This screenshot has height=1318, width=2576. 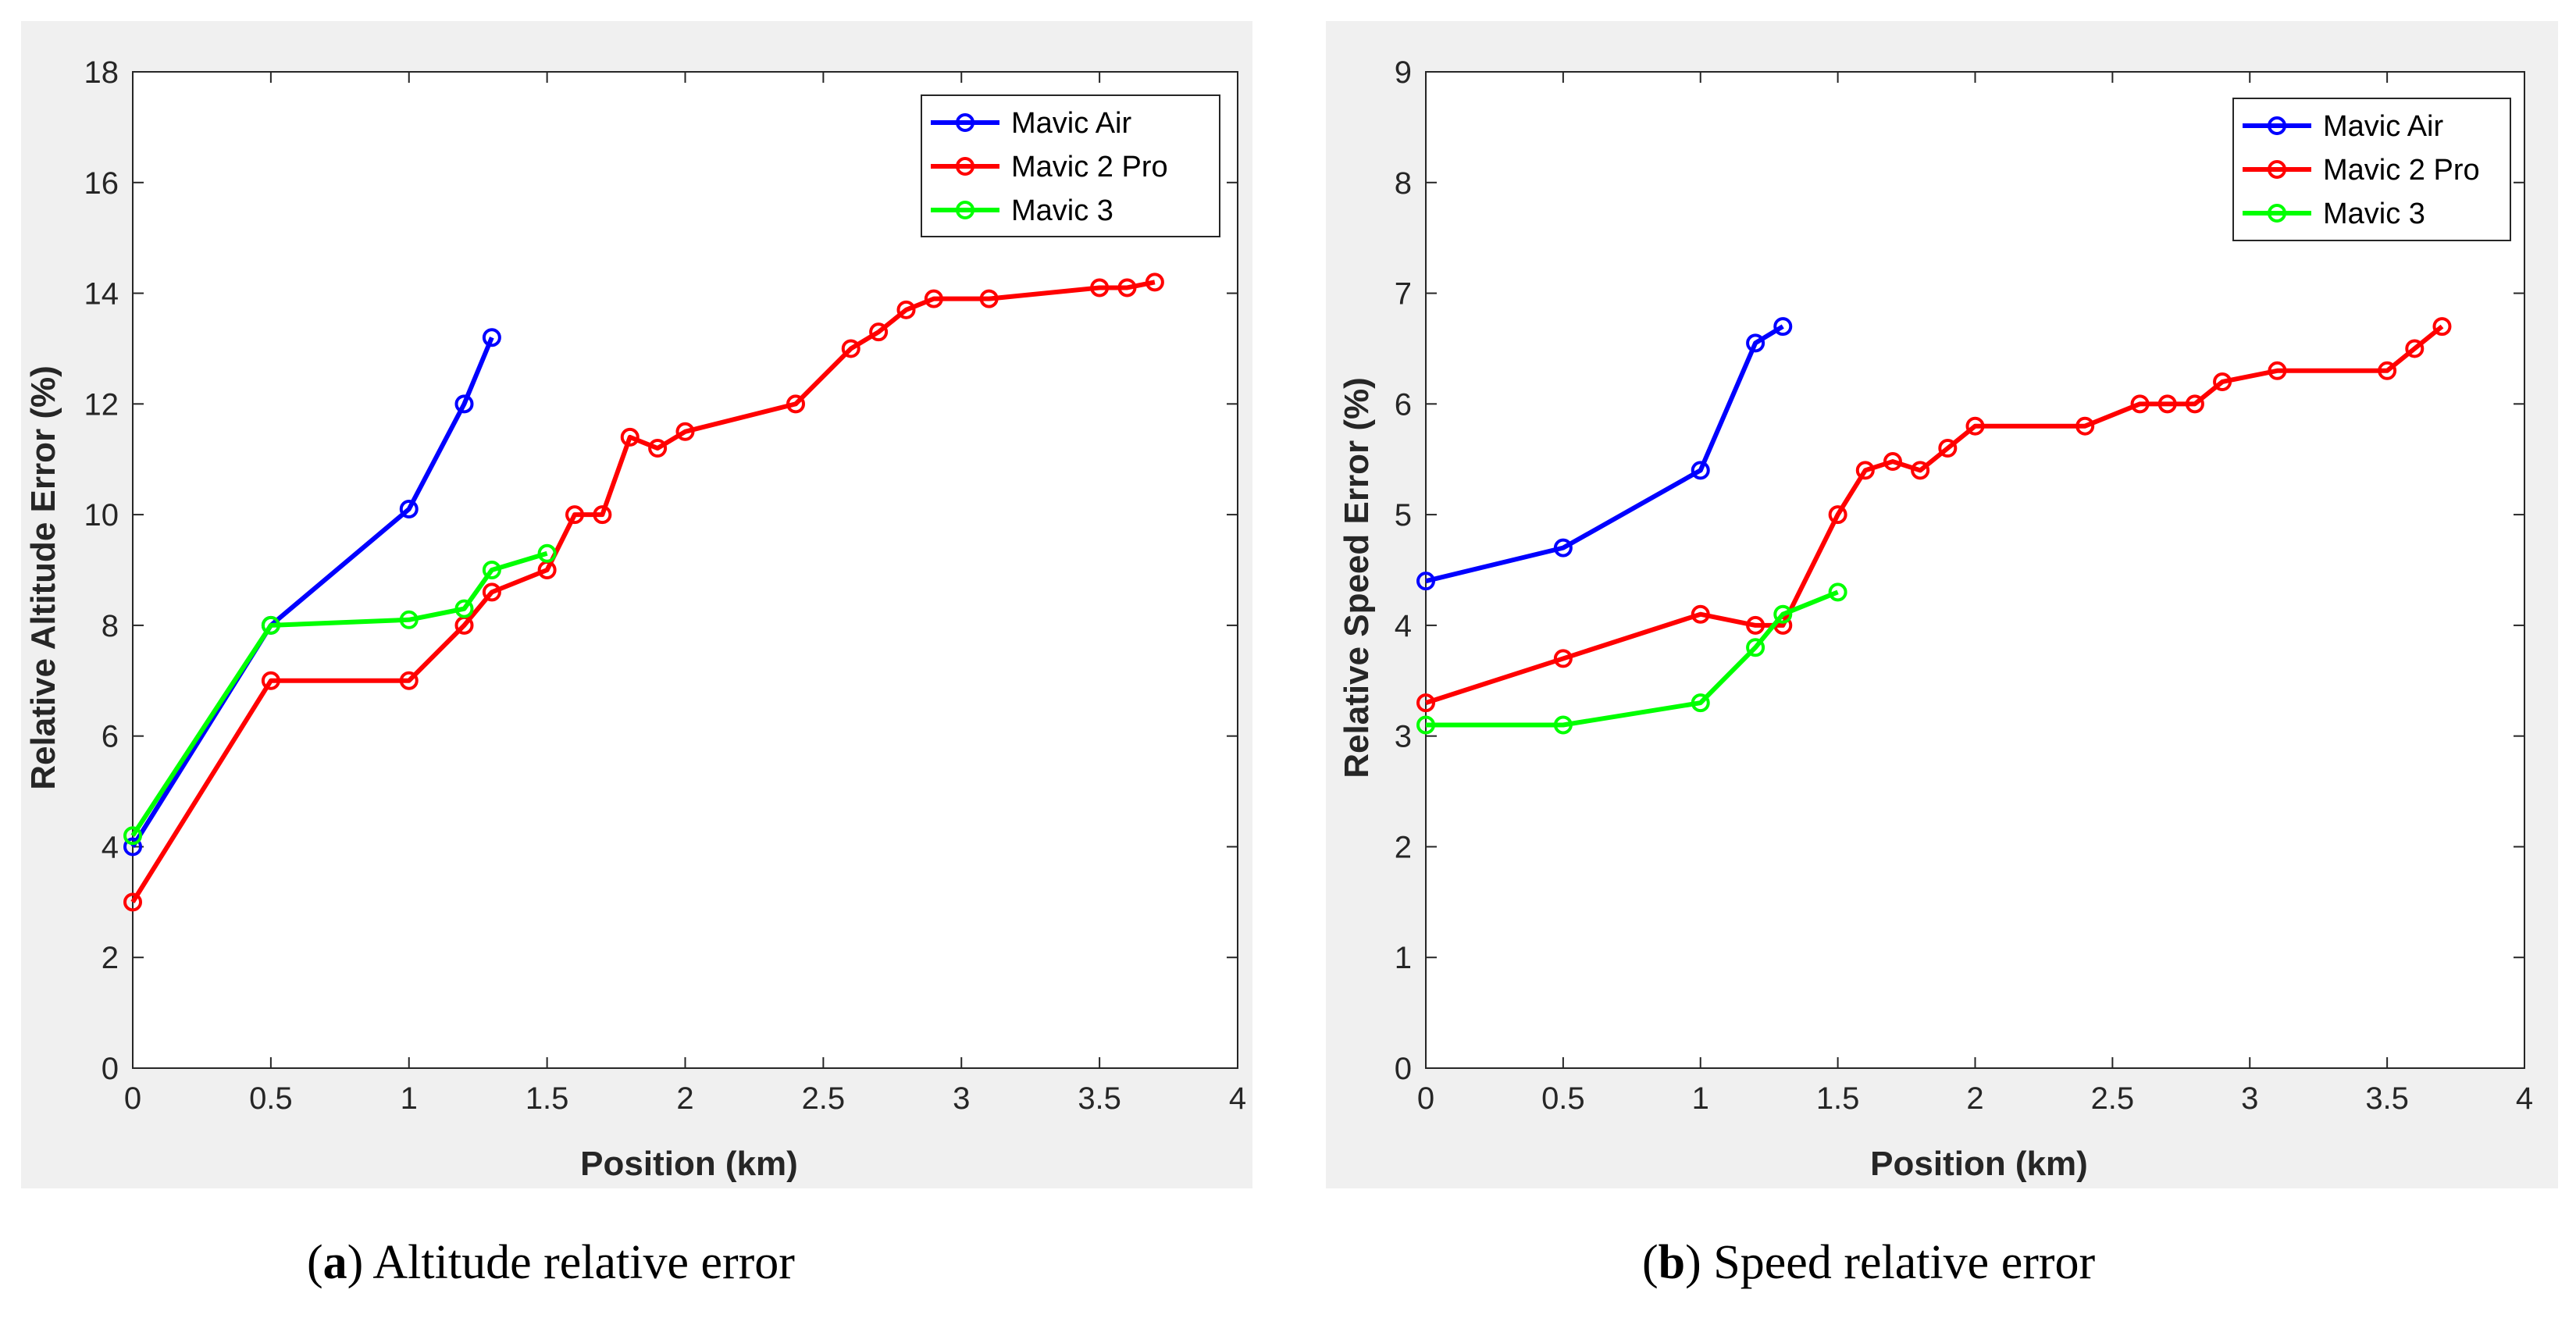 What do you see at coordinates (1898, 1262) in the screenshot?
I see `caption-b-text: Speed relative error` at bounding box center [1898, 1262].